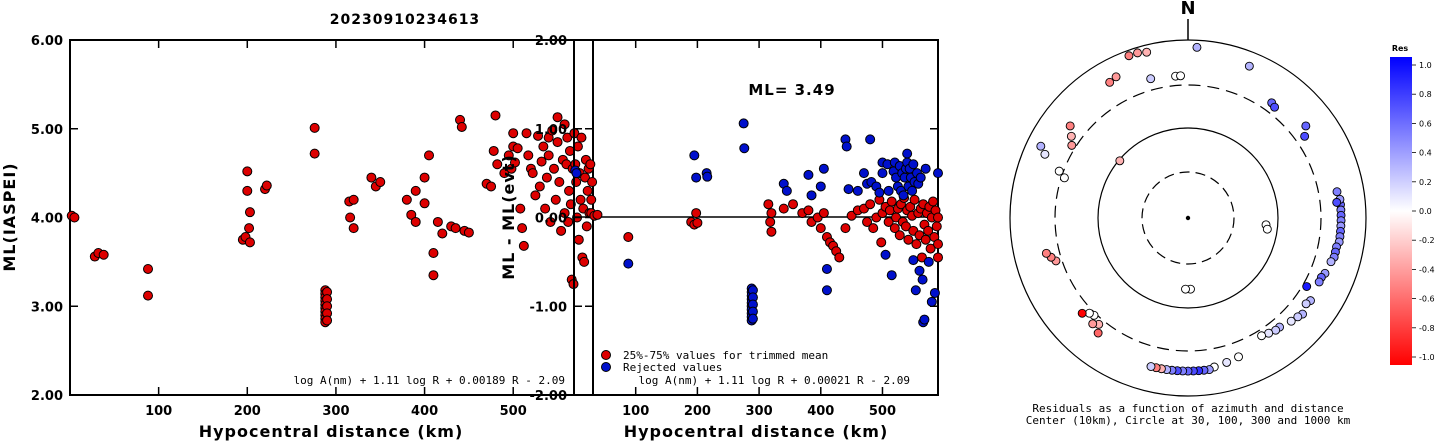 This screenshot has width=1437, height=441. What do you see at coordinates (635, 411) in the screenshot?
I see `x-tick-label: 100` at bounding box center [635, 411].